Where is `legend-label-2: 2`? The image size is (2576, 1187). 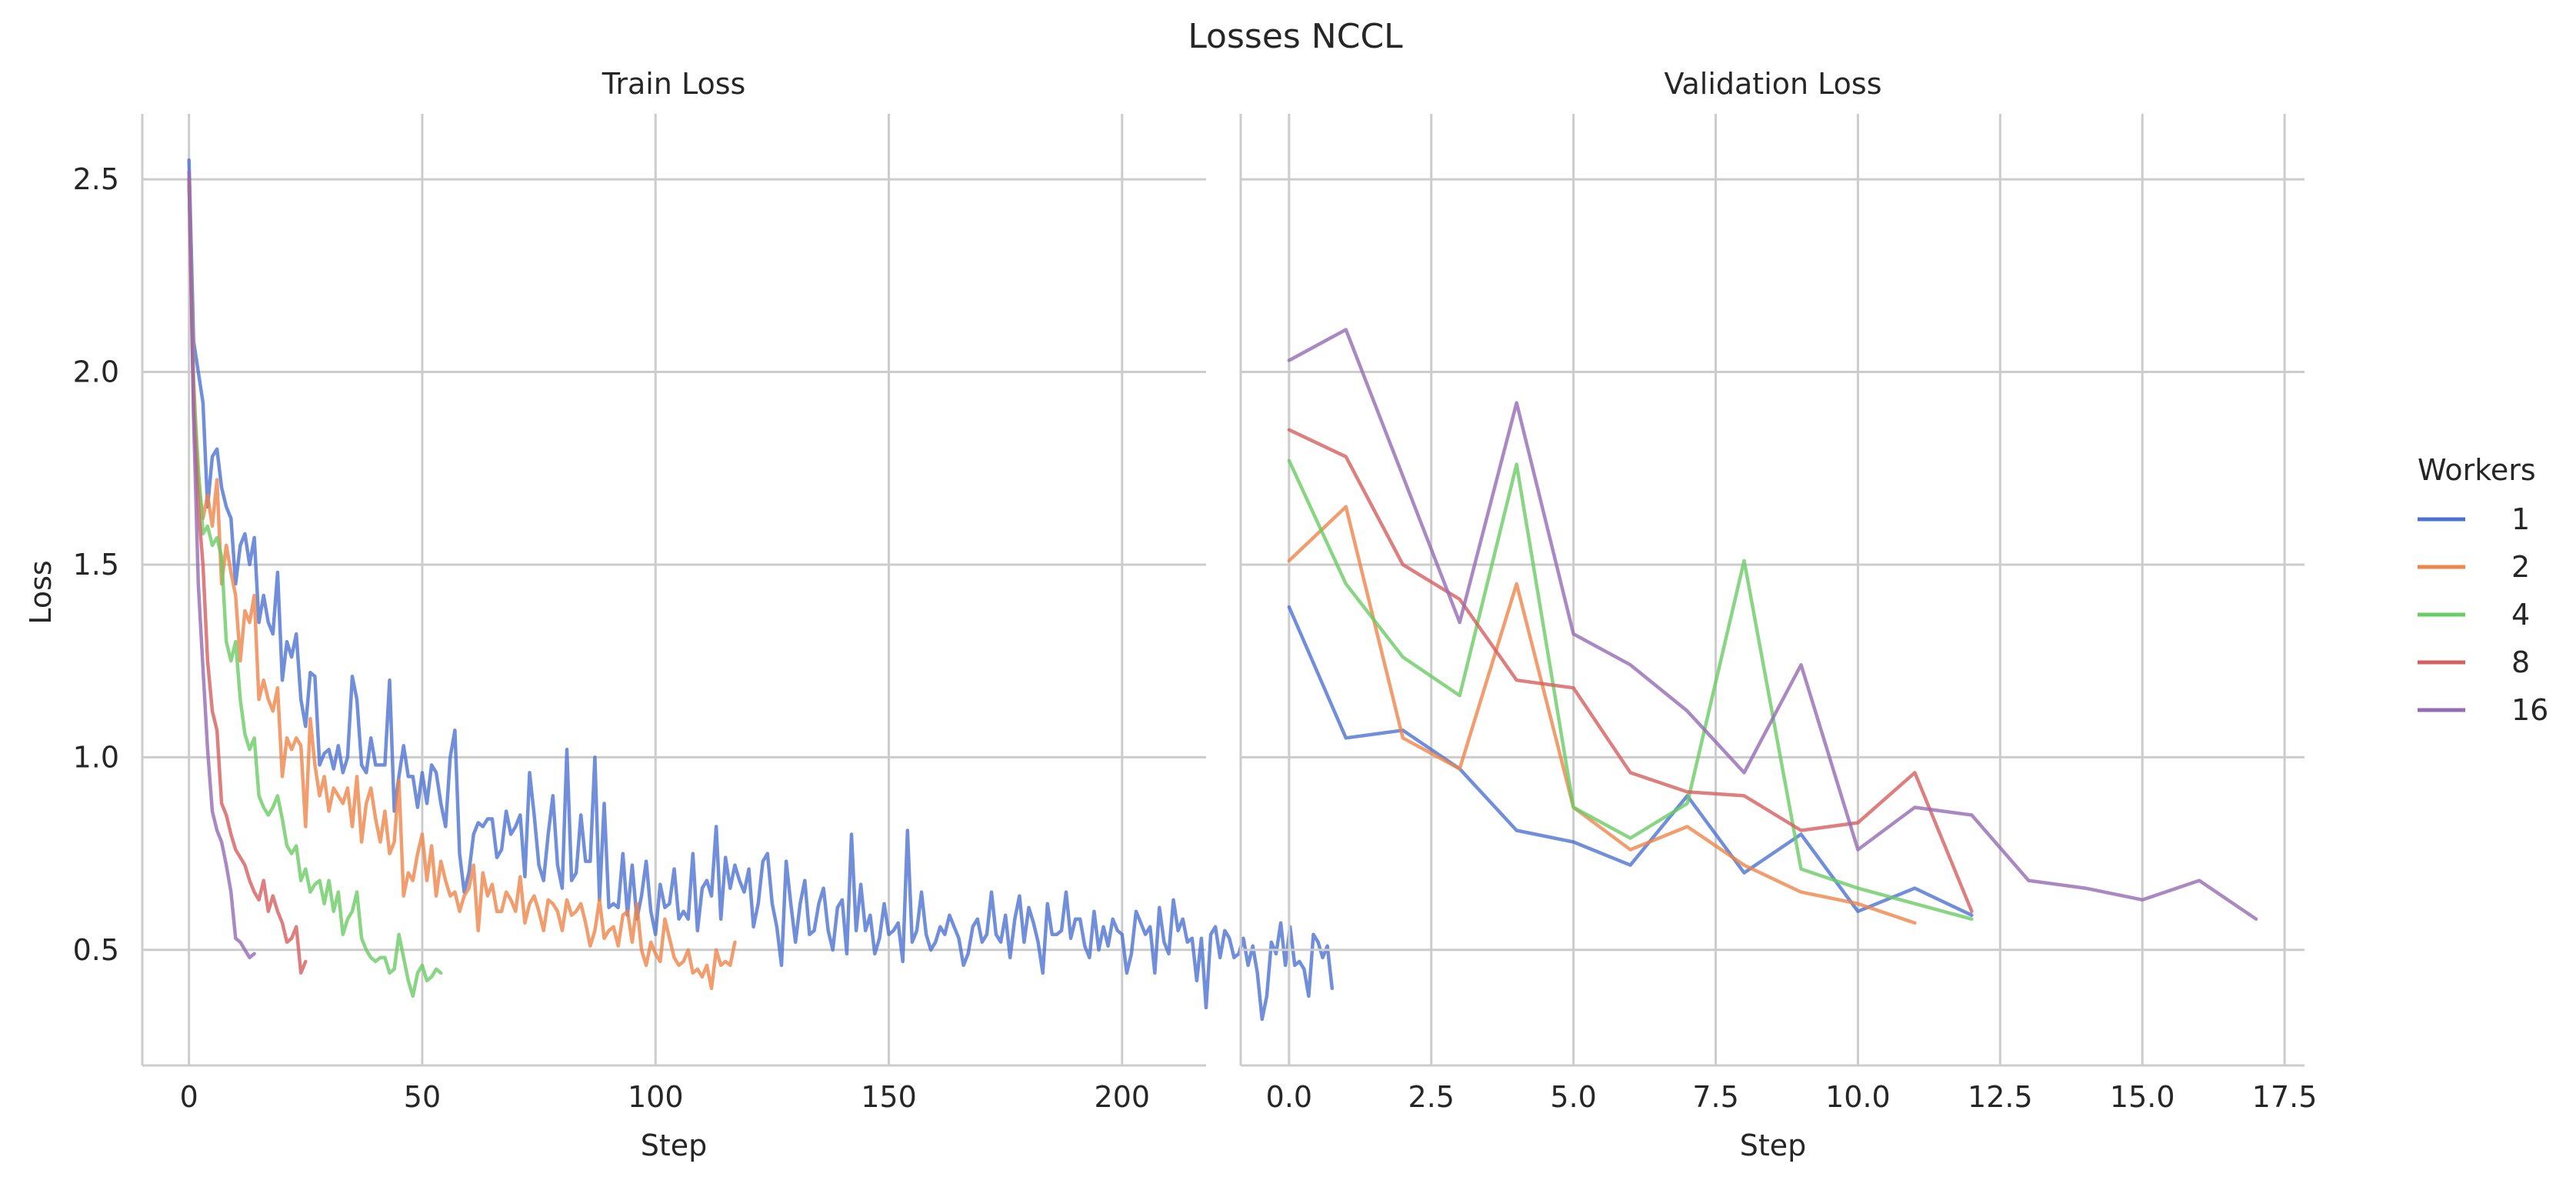
legend-label-2: 2 is located at coordinates (2520, 567).